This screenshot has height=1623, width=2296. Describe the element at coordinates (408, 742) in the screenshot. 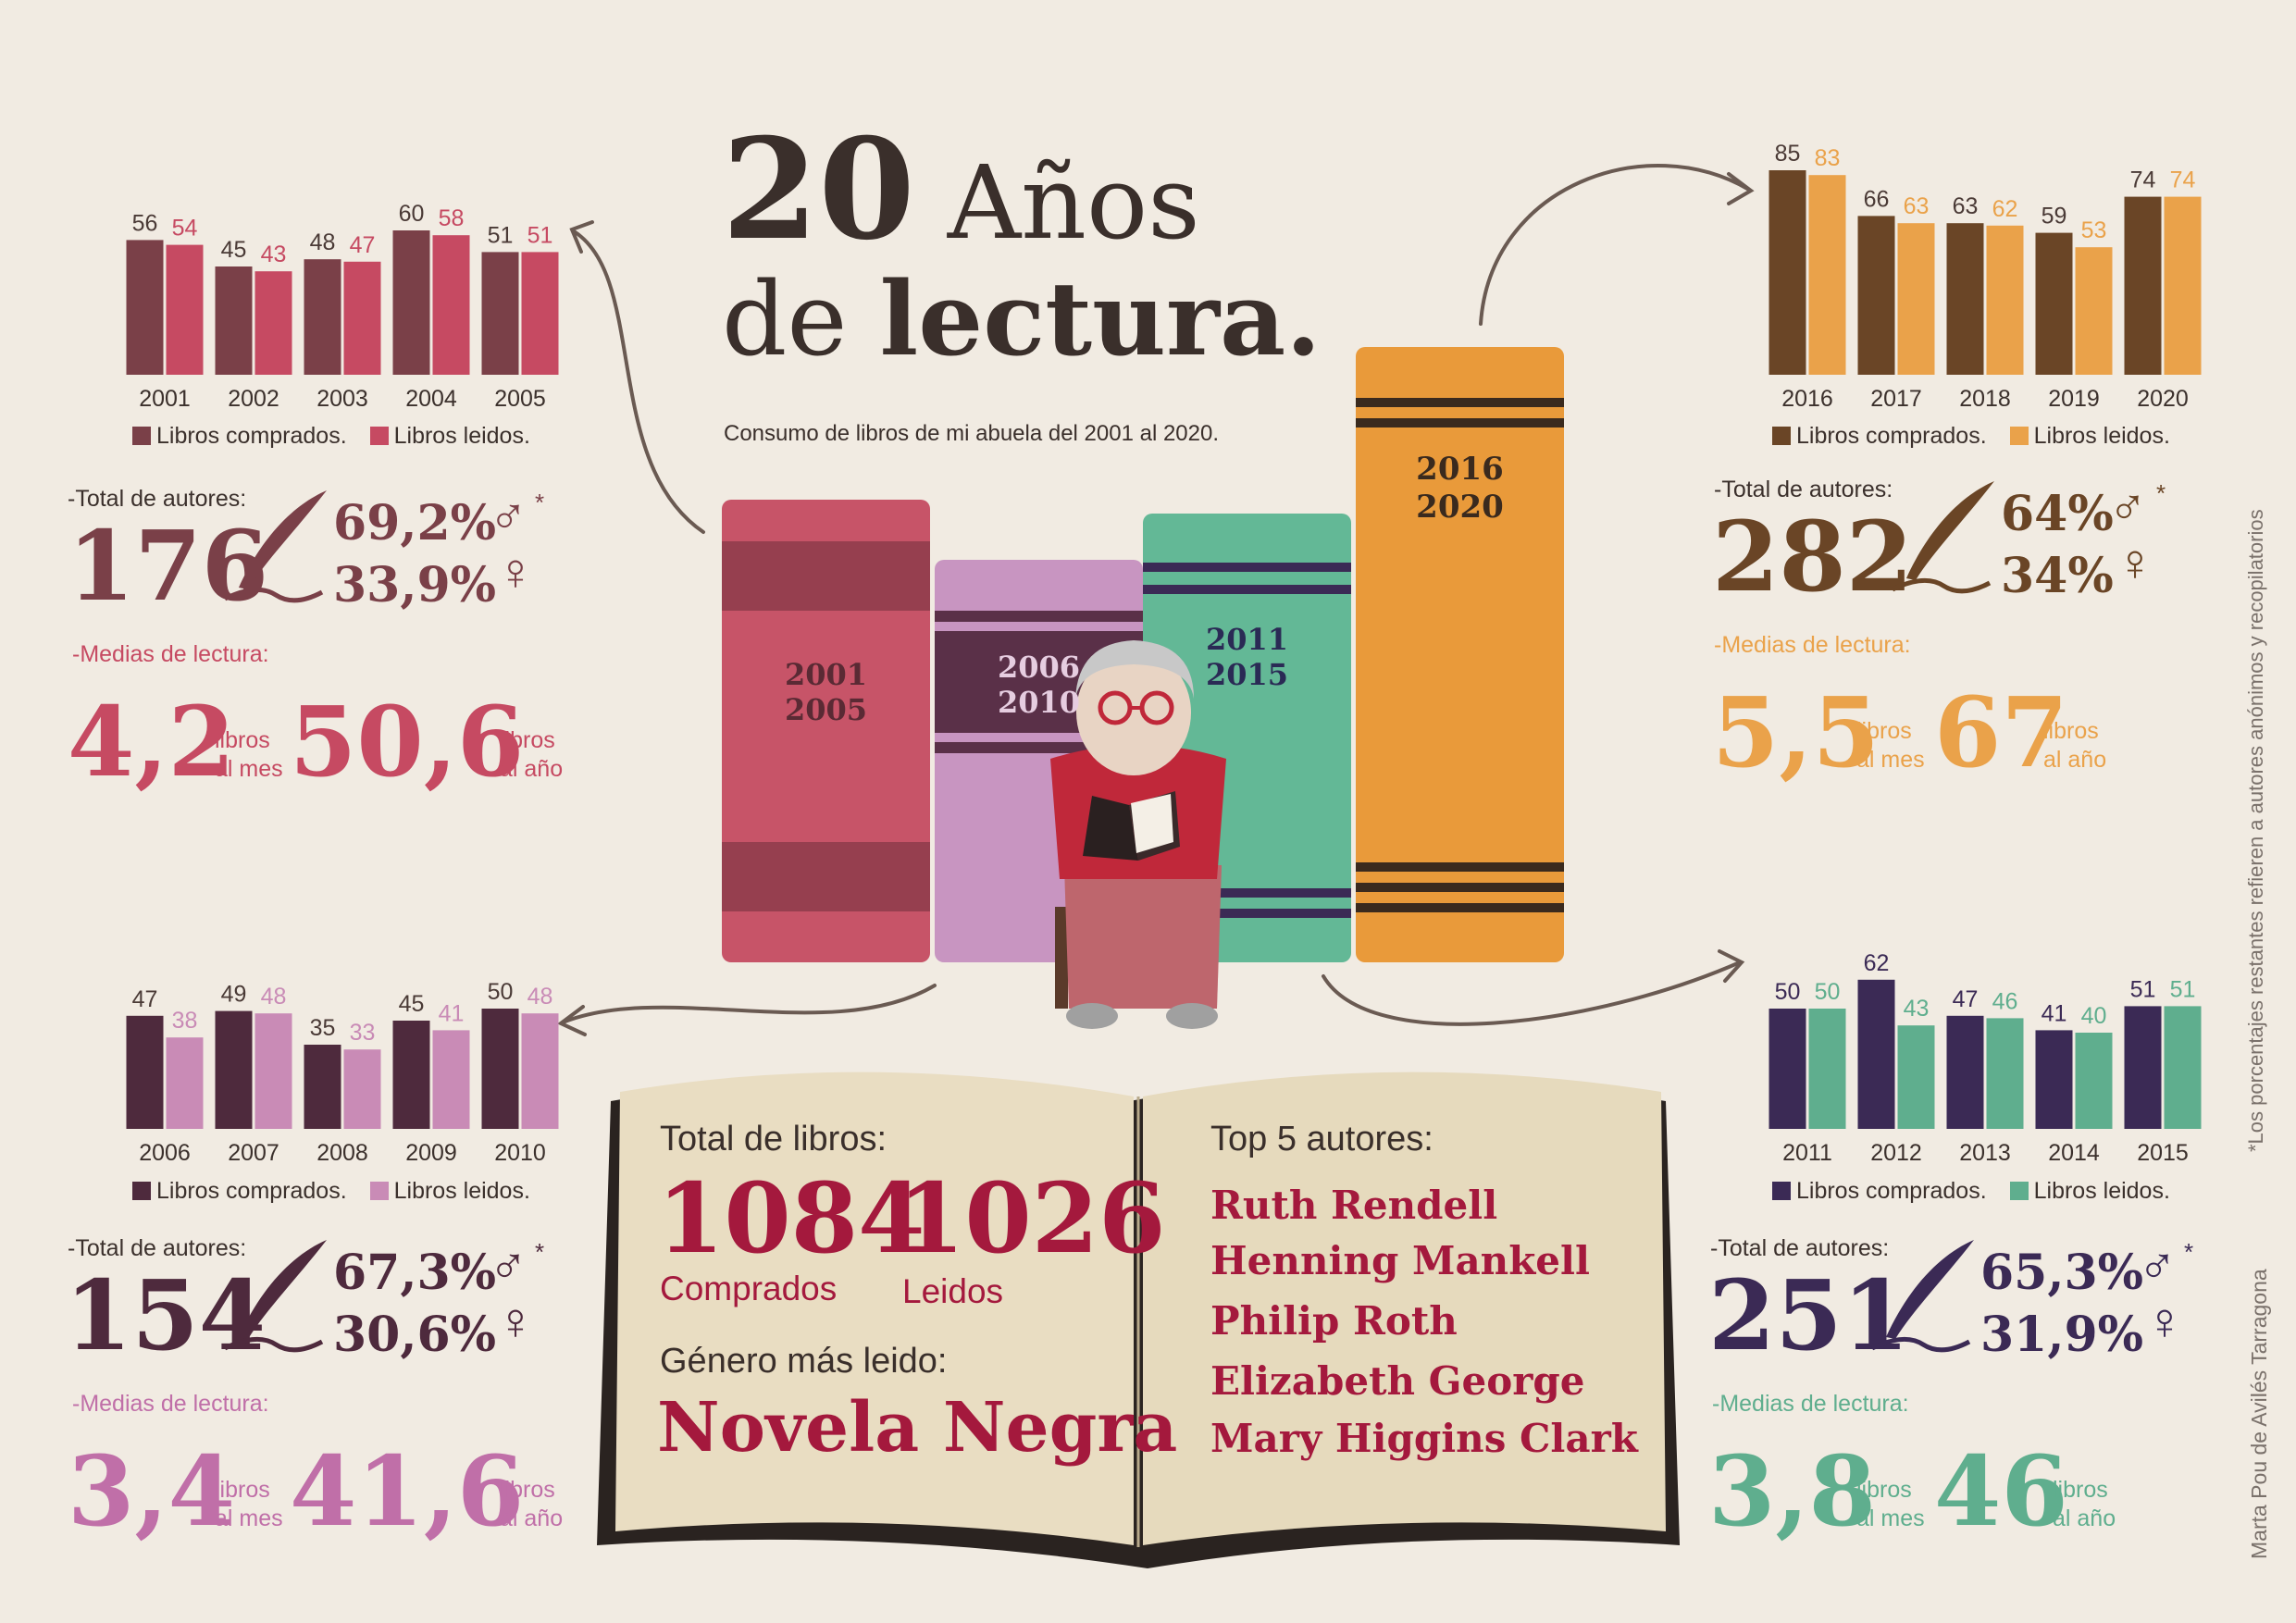

I see `avg-per-year: 50,6` at that location.